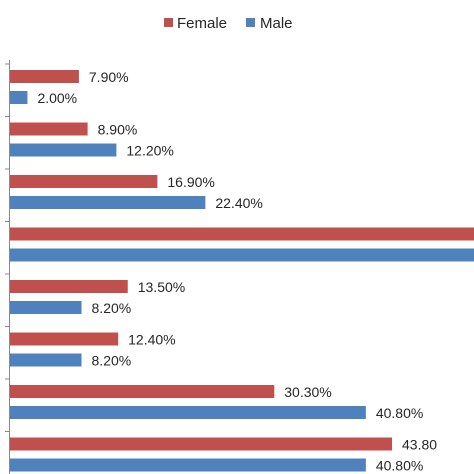 This screenshot has width=474, height=474. What do you see at coordinates (228, 23) in the screenshot?
I see `legend: Female Male` at bounding box center [228, 23].